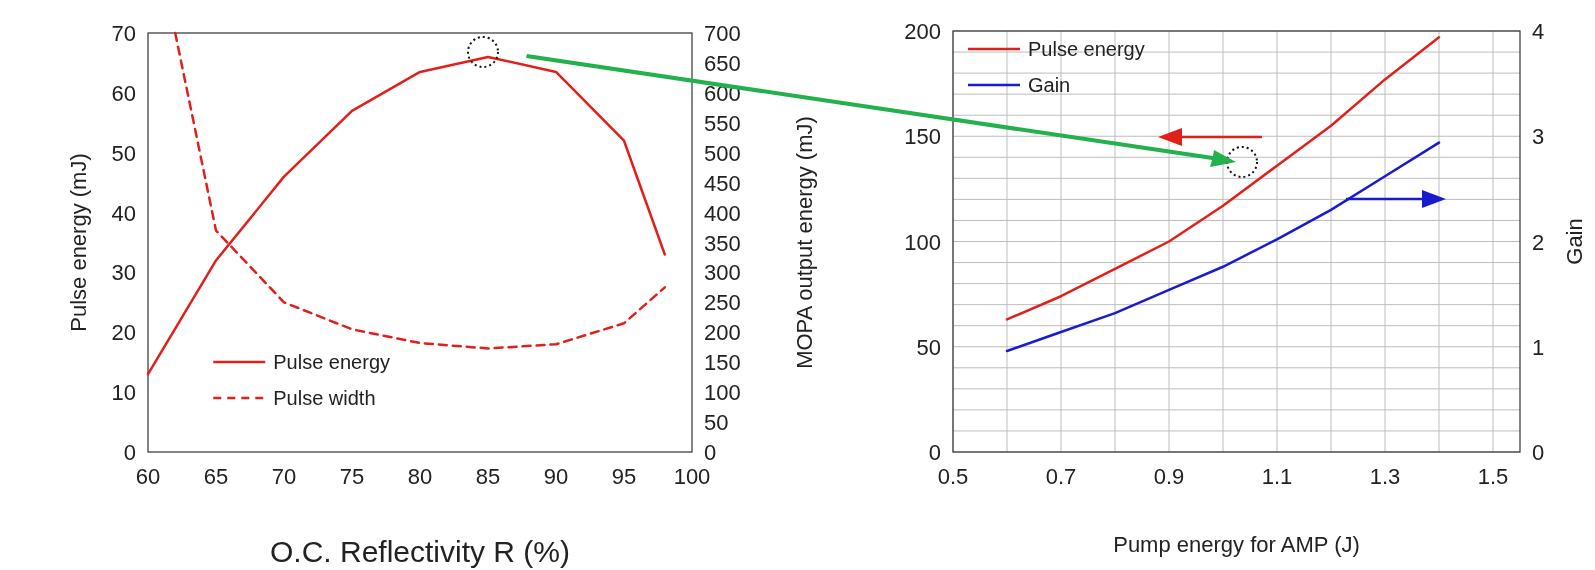  What do you see at coordinates (722, 153) in the screenshot?
I see `y2-tick-label: 500` at bounding box center [722, 153].